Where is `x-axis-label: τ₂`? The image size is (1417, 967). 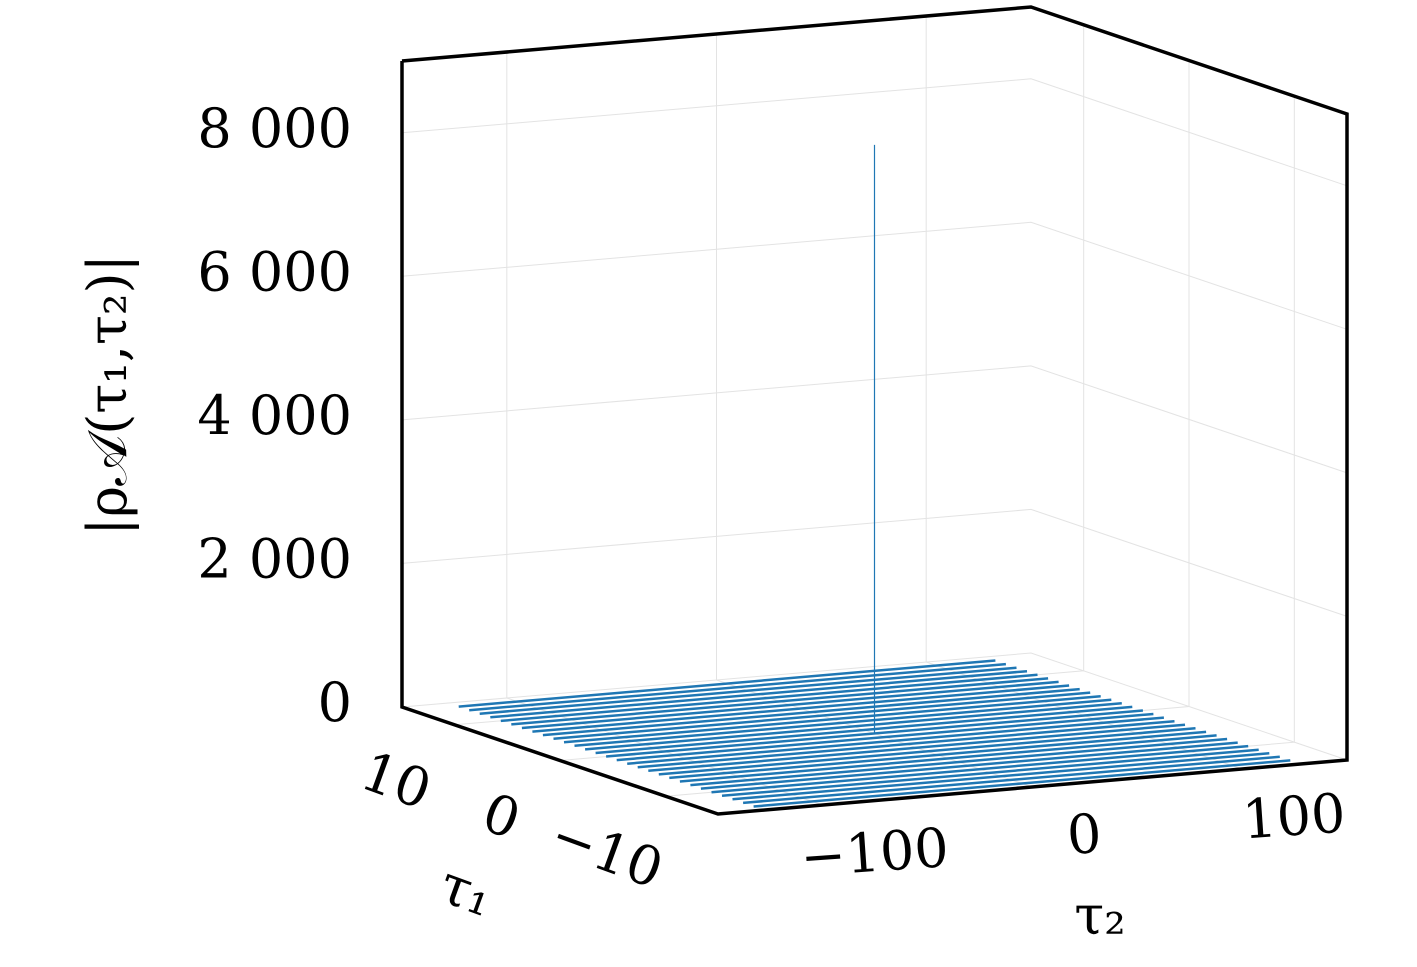 x-axis-label: τ₂ is located at coordinates (1100, 915).